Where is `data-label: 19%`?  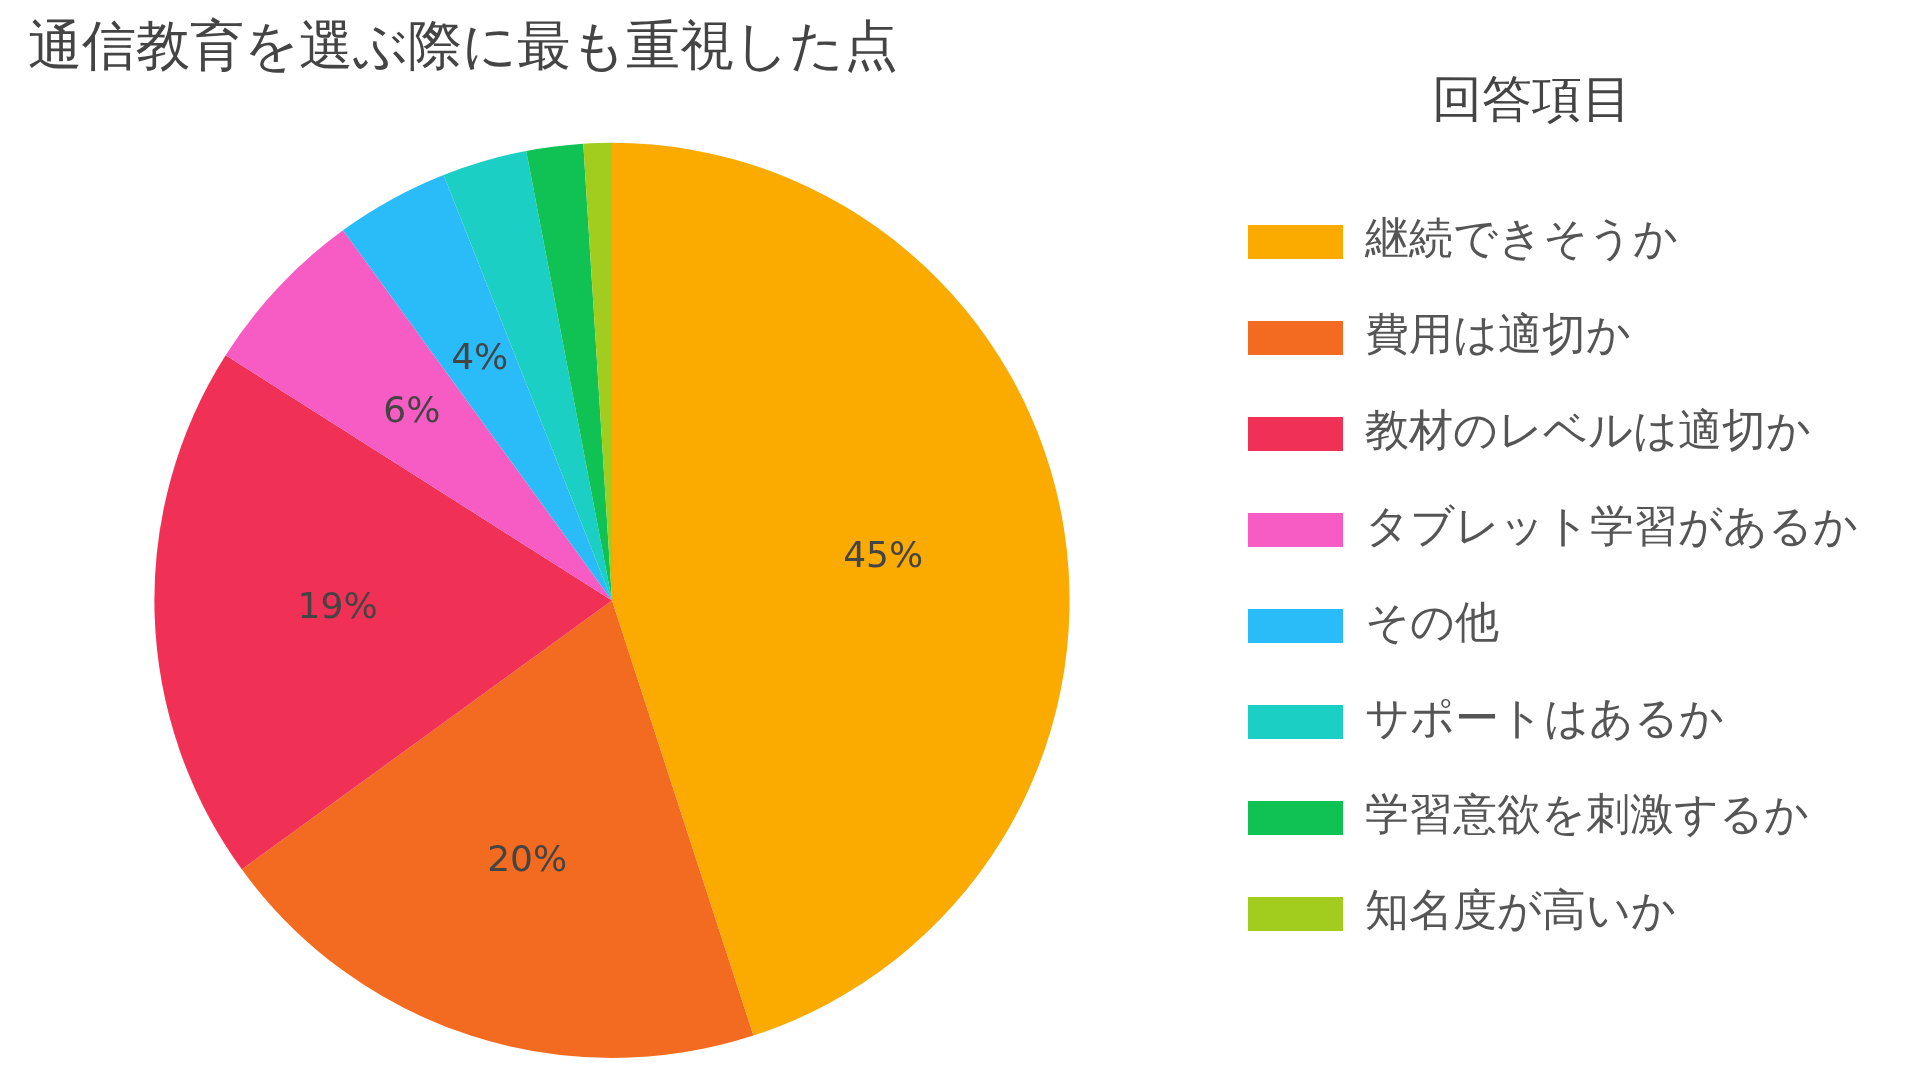
data-label: 19% is located at coordinates (337, 606).